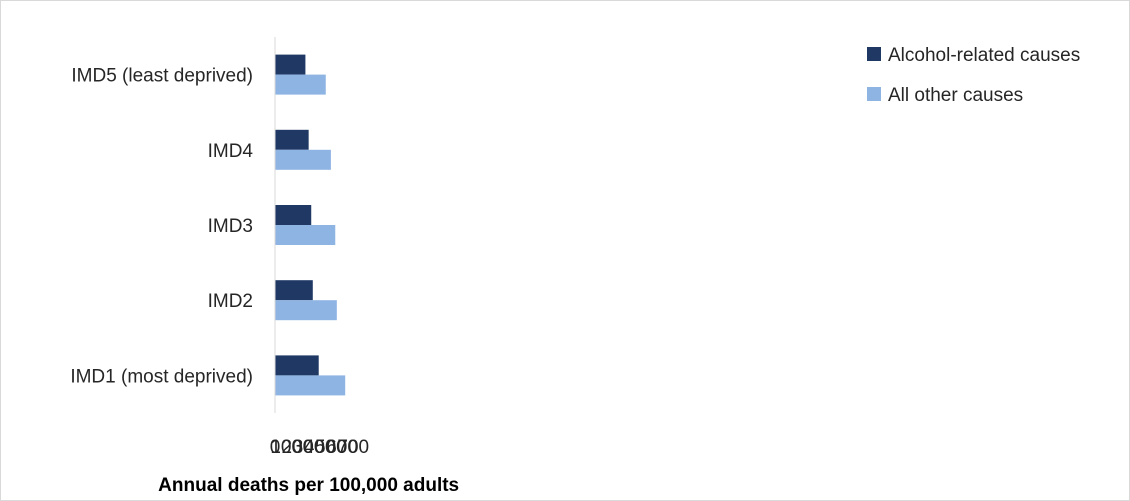 Image resolution: width=1130 pixels, height=501 pixels. Describe the element at coordinates (353, 447) in the screenshot. I see `x-tick-label: 700` at that location.